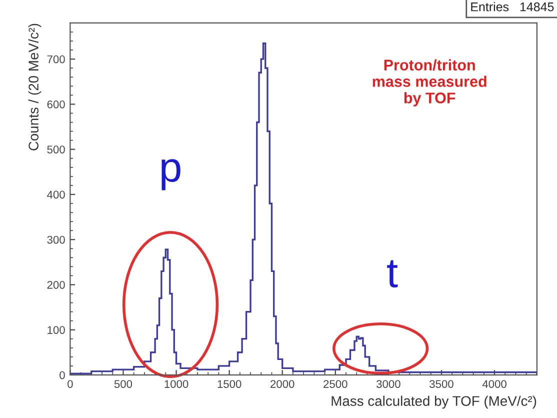  What do you see at coordinates (56, 104) in the screenshot?
I see `y-tick-label: 600` at bounding box center [56, 104].